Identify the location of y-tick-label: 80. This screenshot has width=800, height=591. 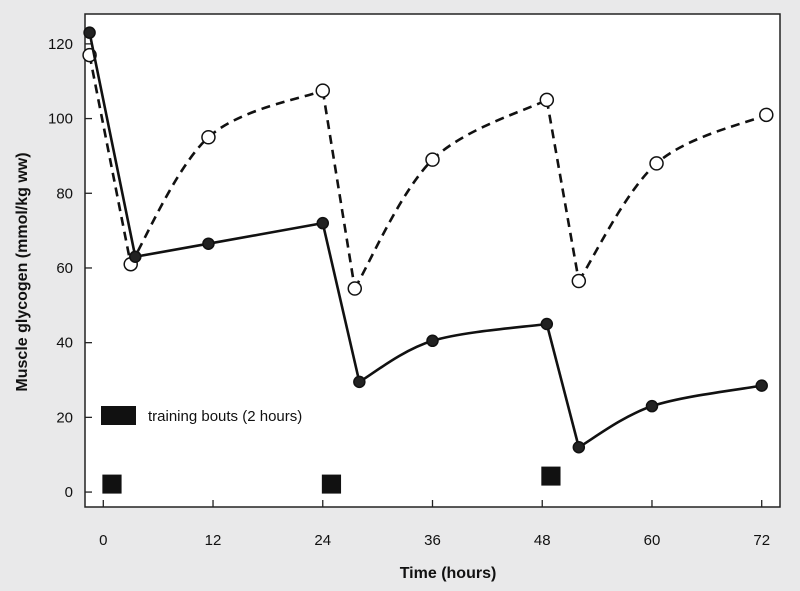
(64, 193).